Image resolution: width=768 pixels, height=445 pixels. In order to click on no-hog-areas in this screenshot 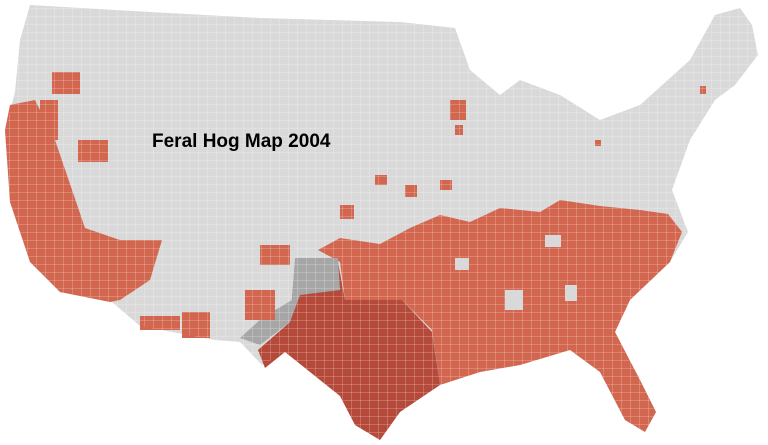, I will do `click(516, 272)`.